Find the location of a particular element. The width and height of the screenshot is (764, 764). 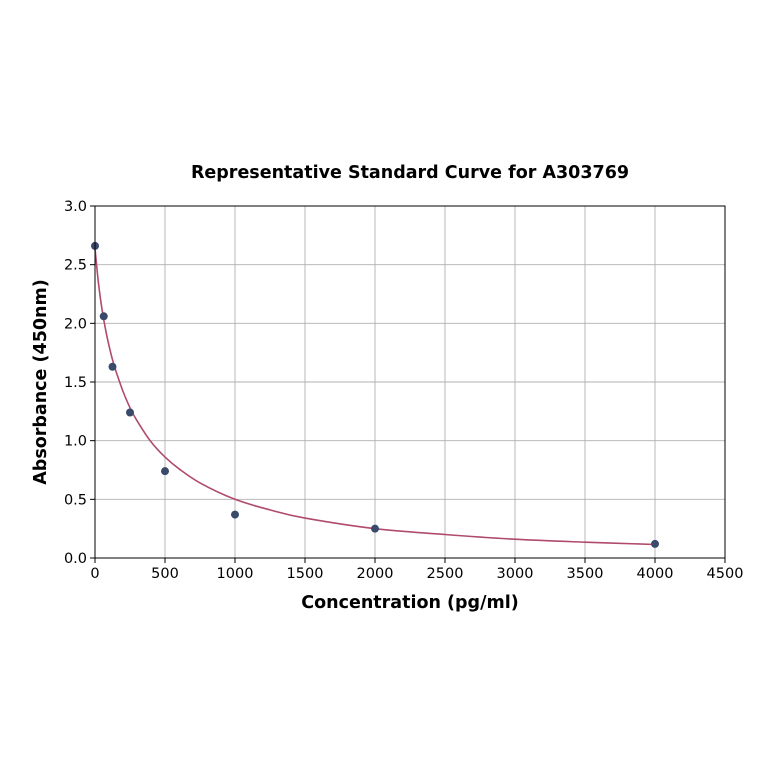

x-tick-label: 2000 is located at coordinates (375, 574).